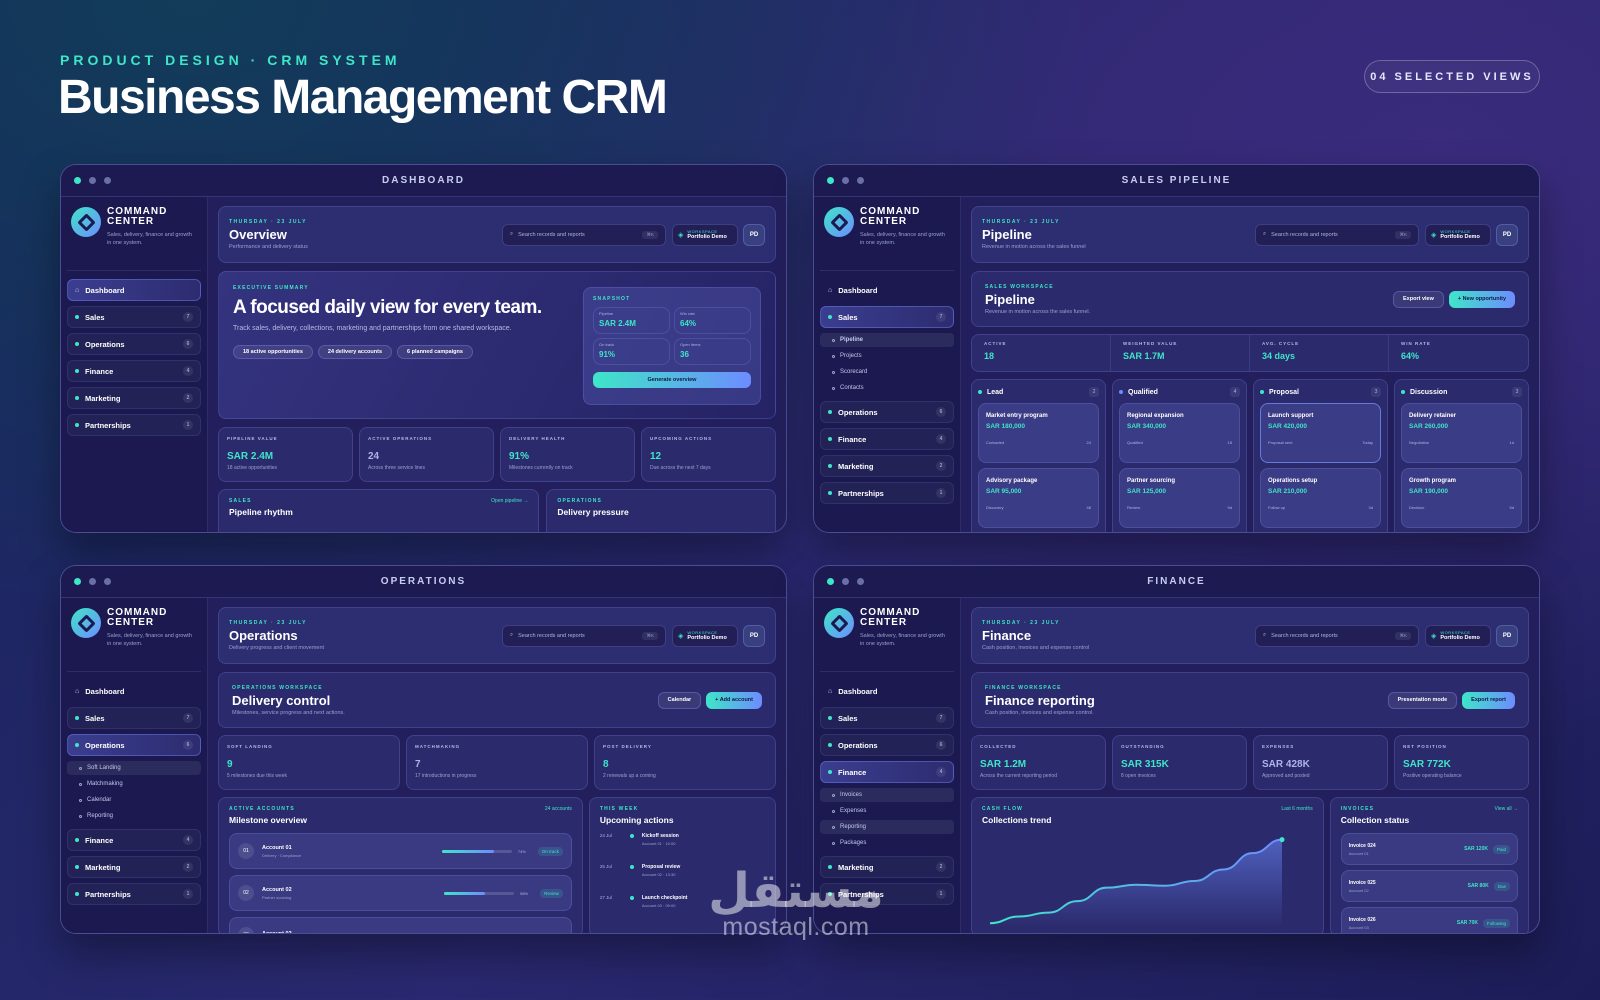 The image size is (1600, 1000). I want to click on accounts-link: 24 accounts, so click(558, 809).